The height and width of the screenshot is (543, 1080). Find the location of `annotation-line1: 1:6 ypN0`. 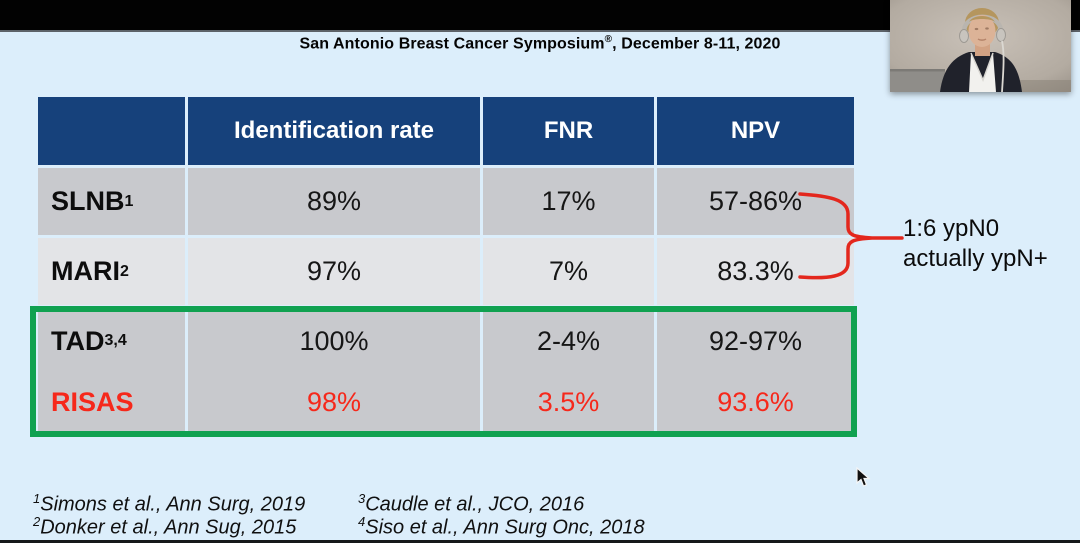

annotation-line1: 1:6 ypN0 is located at coordinates (951, 228).